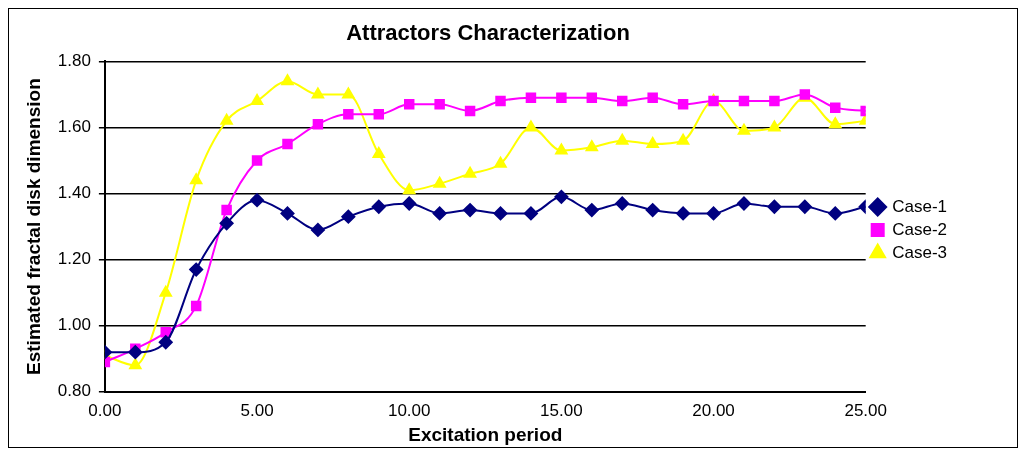 The width and height of the screenshot is (1026, 456). I want to click on x-tick-label: 25.00, so click(865, 410).